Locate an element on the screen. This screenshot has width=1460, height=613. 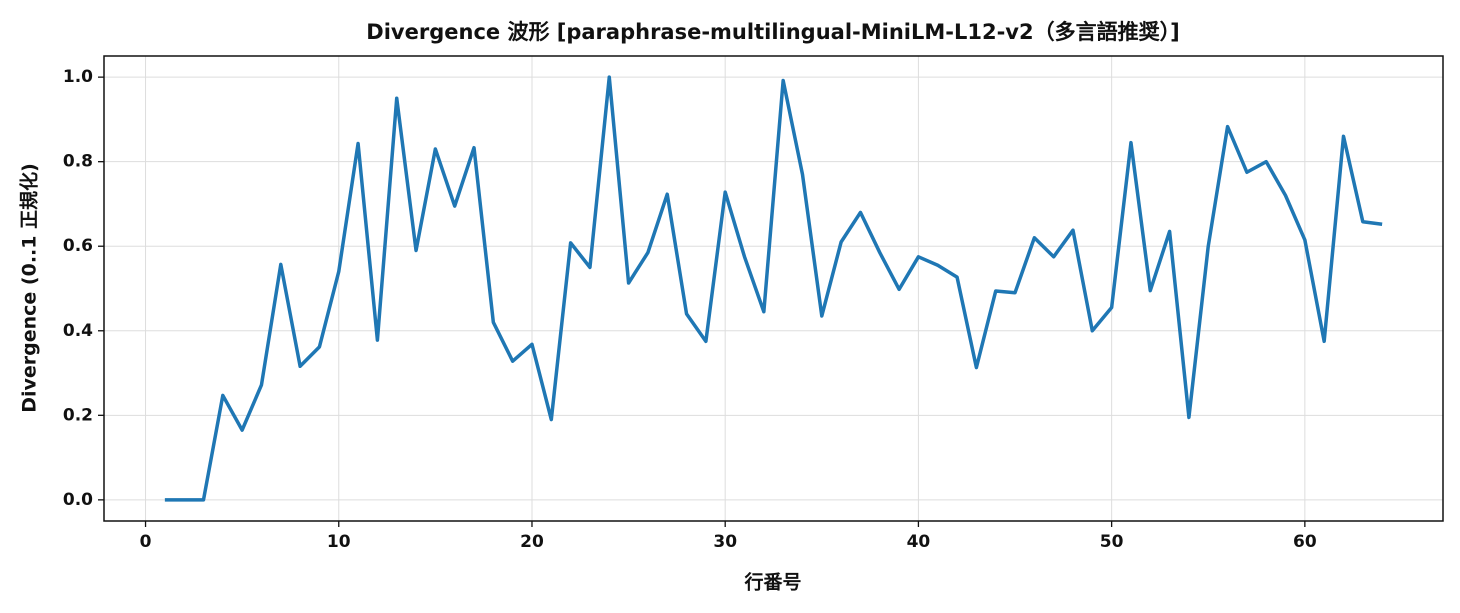
x-tick-label: 20 is located at coordinates (532, 542).